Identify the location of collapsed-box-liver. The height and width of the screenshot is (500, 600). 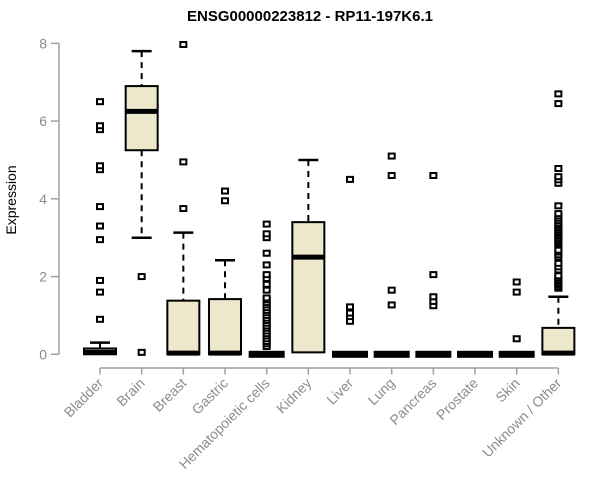
(350, 354).